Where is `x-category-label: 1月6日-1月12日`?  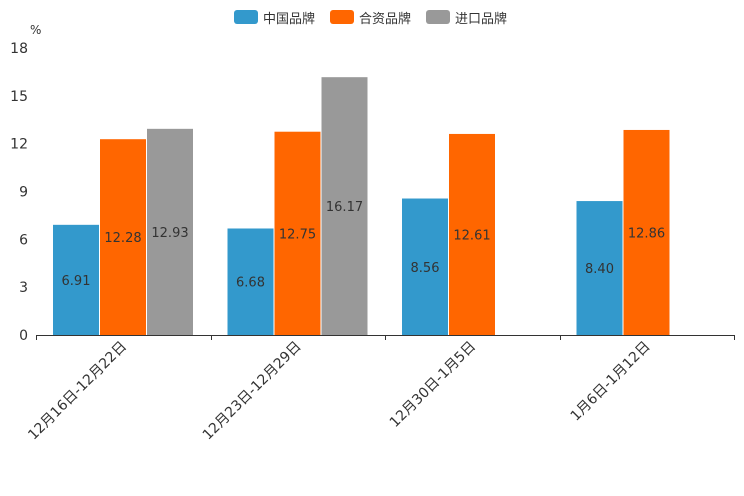
x-category-label: 1月6日-1月12日 is located at coordinates (611, 382).